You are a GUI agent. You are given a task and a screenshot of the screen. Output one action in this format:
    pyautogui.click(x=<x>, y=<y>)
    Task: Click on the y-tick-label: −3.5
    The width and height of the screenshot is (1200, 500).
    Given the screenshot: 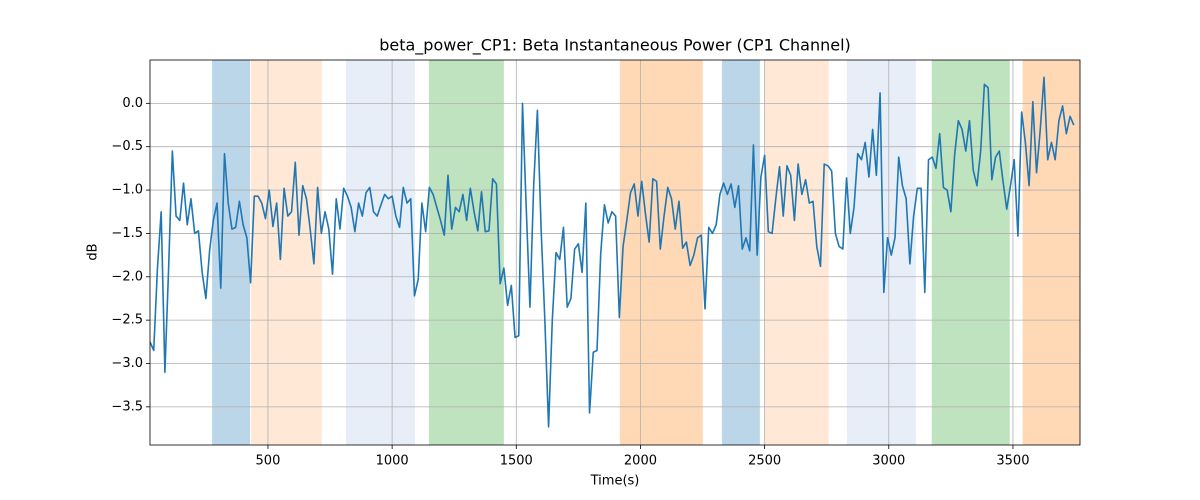 What is the action you would take?
    pyautogui.click(x=127, y=406)
    